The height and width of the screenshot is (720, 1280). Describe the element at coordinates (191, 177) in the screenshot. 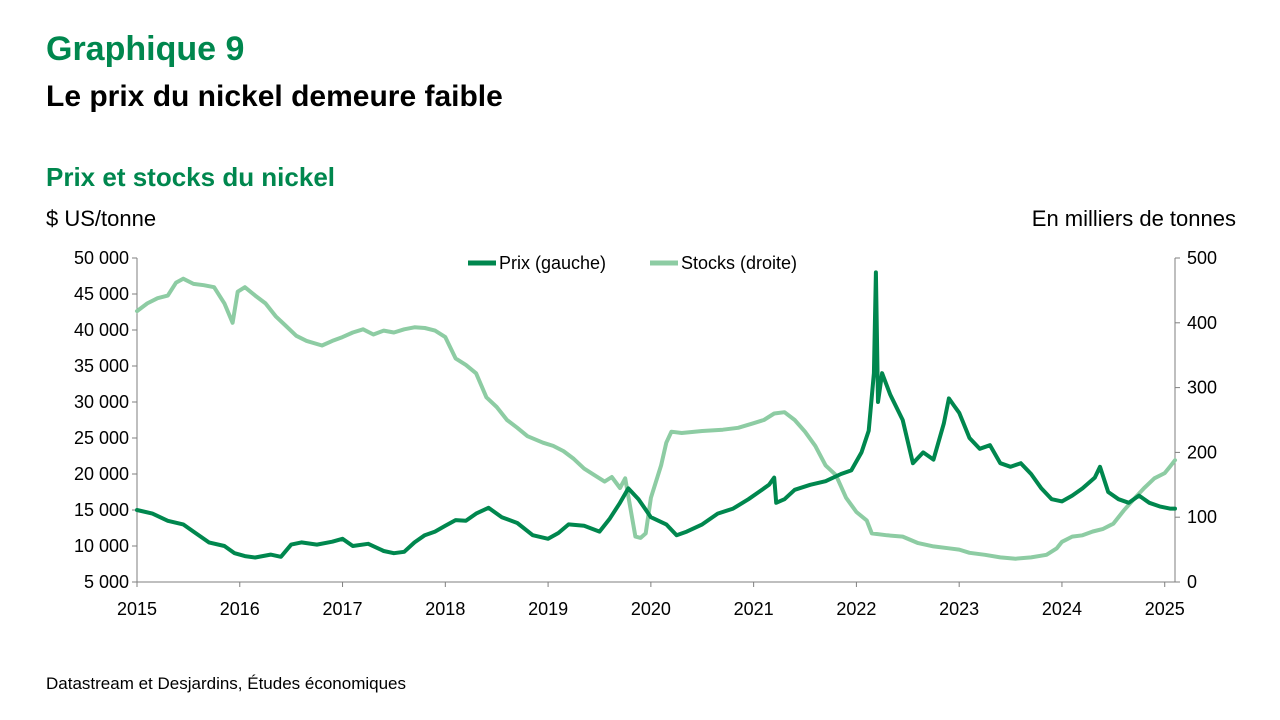

I see `chart-title: Prix et stocks du nickel` at that location.